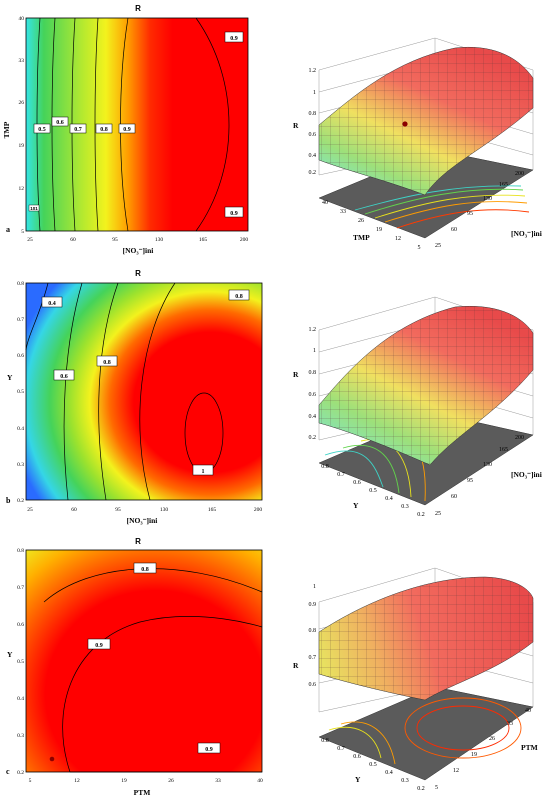 Image resolution: width=550 pixels, height=803 pixels. Describe the element at coordinates (474, 755) in the screenshot. I see `chart-c3d-right-tick: 19` at that location.